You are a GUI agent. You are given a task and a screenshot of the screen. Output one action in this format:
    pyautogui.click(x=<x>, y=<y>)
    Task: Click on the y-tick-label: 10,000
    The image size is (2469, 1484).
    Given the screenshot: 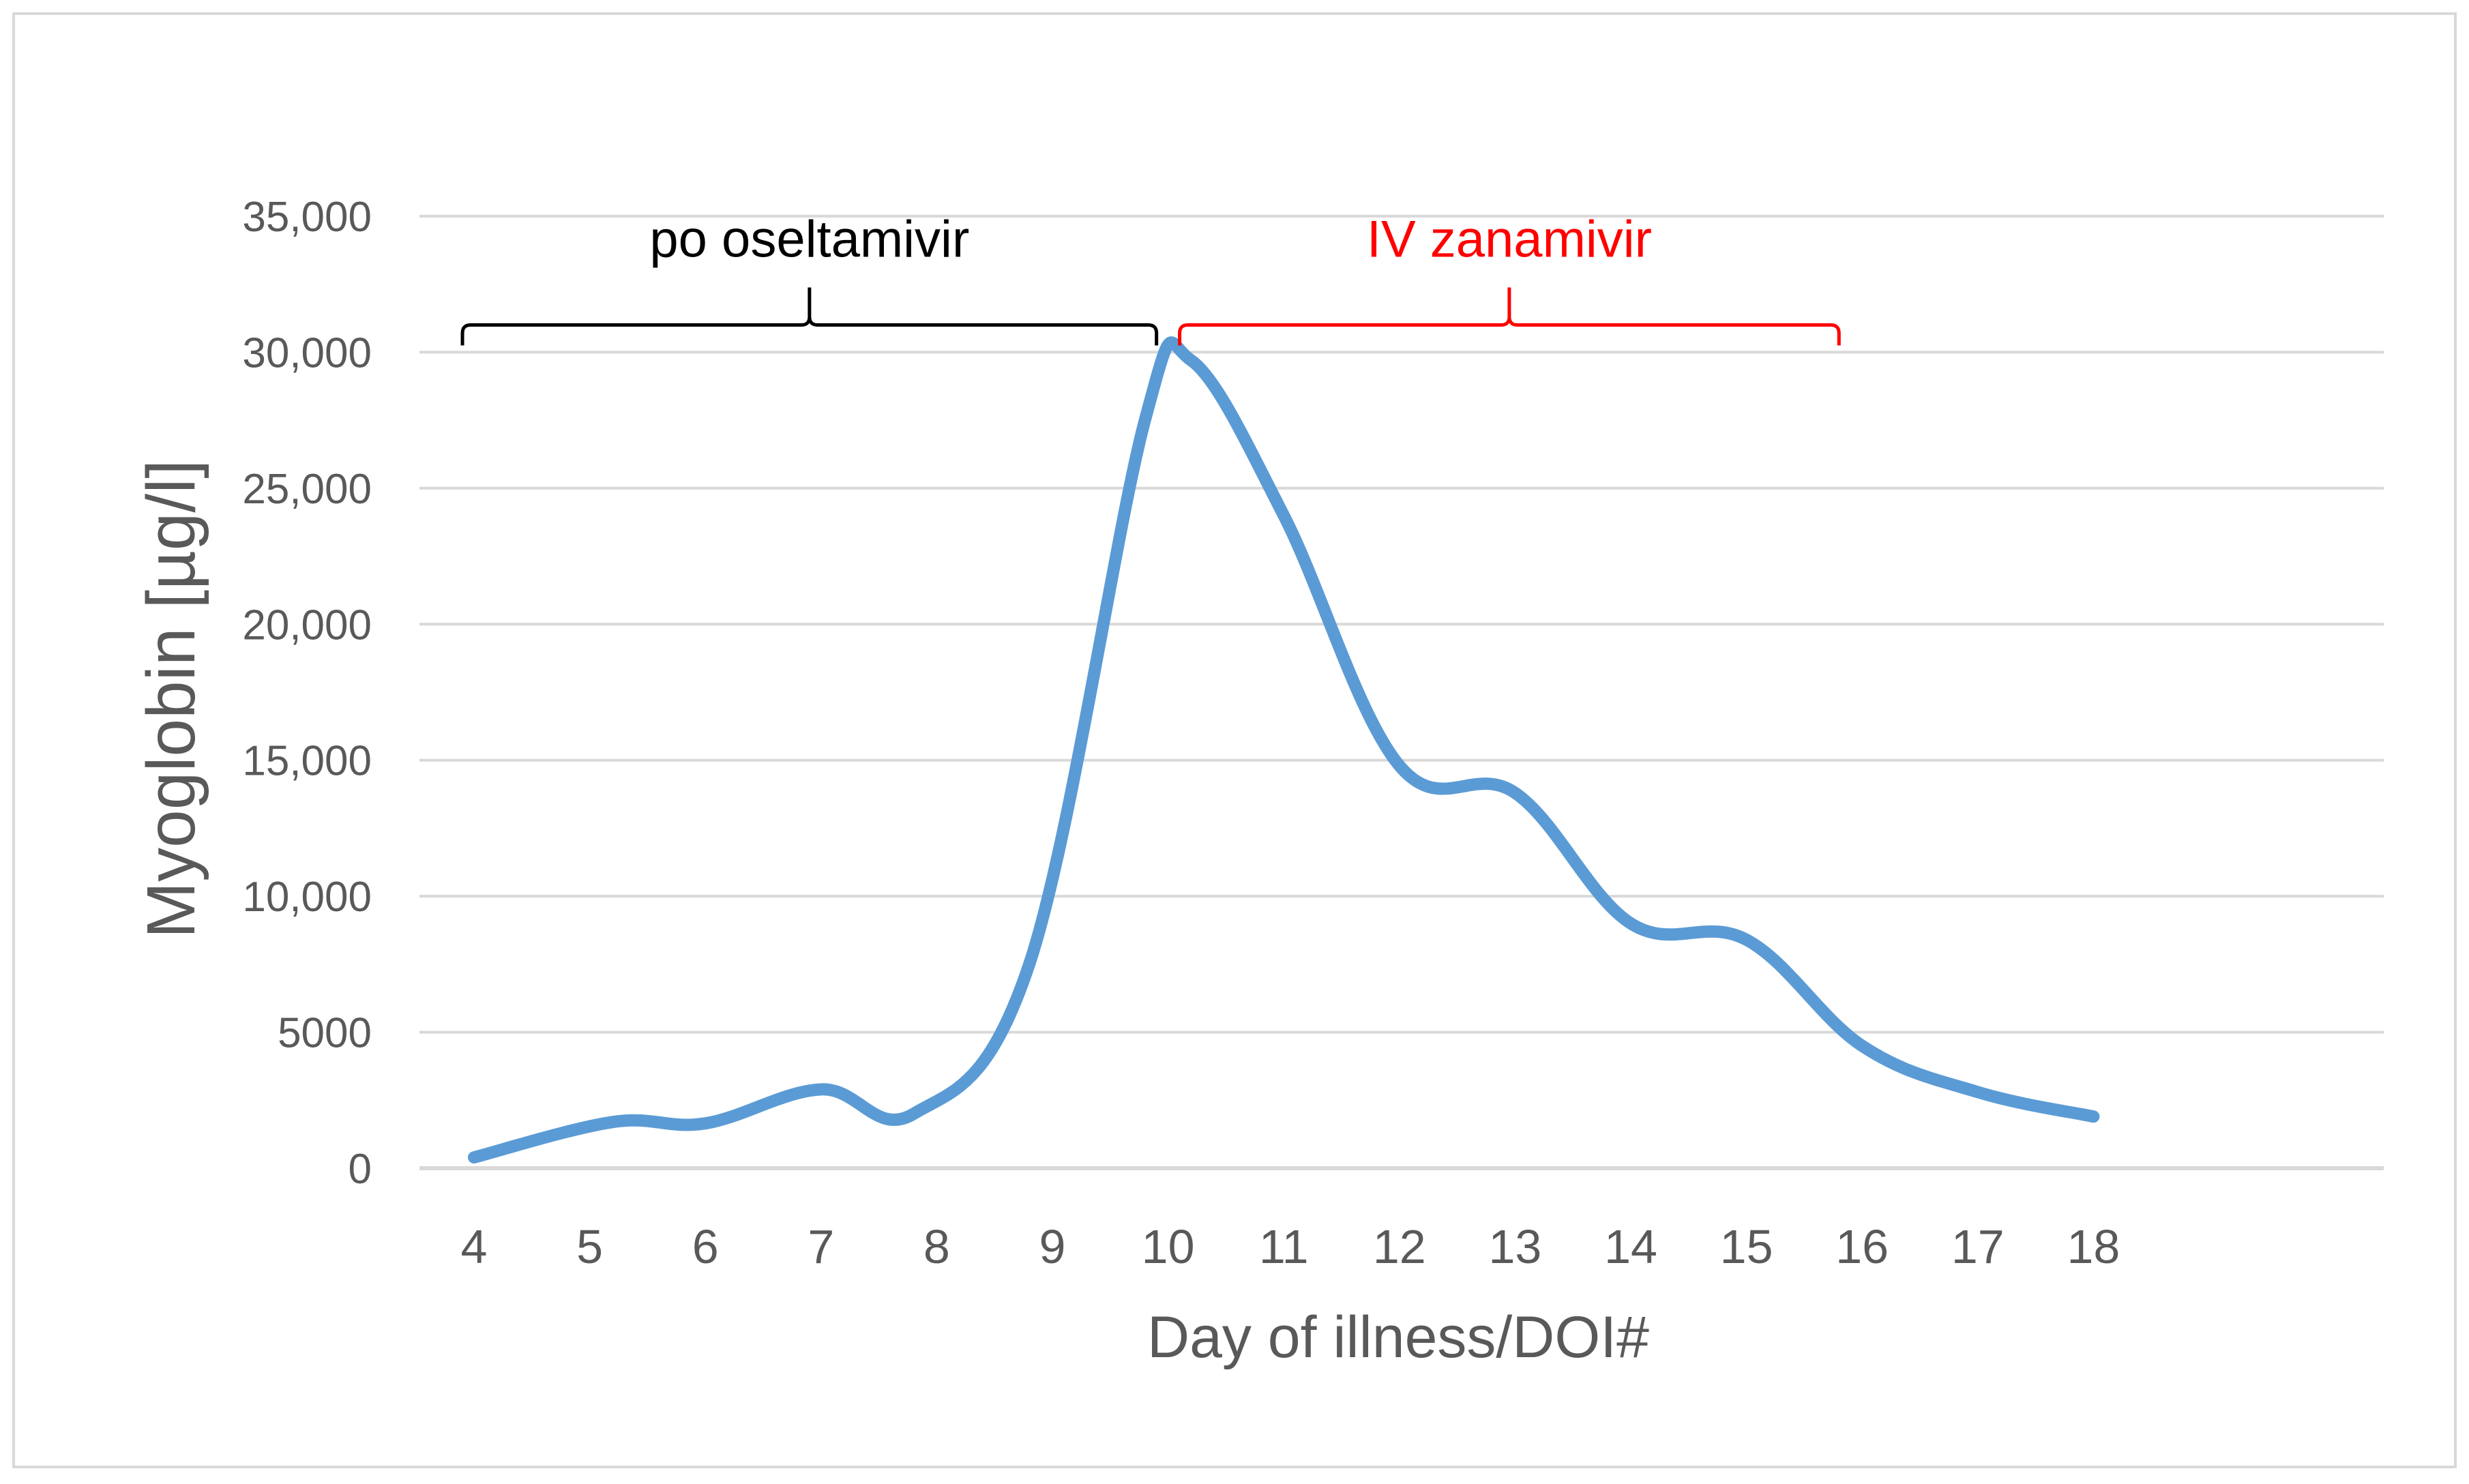 What is the action you would take?
    pyautogui.click(x=307, y=897)
    